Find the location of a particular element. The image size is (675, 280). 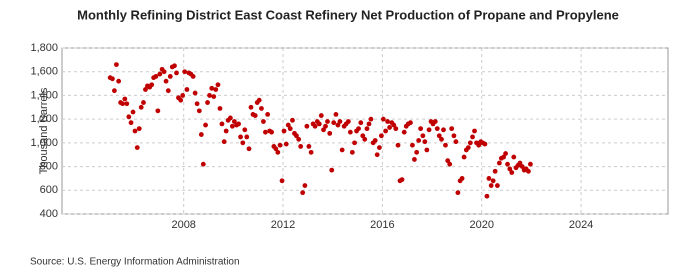

y-tick-label: 400 is located at coordinates (49, 214).